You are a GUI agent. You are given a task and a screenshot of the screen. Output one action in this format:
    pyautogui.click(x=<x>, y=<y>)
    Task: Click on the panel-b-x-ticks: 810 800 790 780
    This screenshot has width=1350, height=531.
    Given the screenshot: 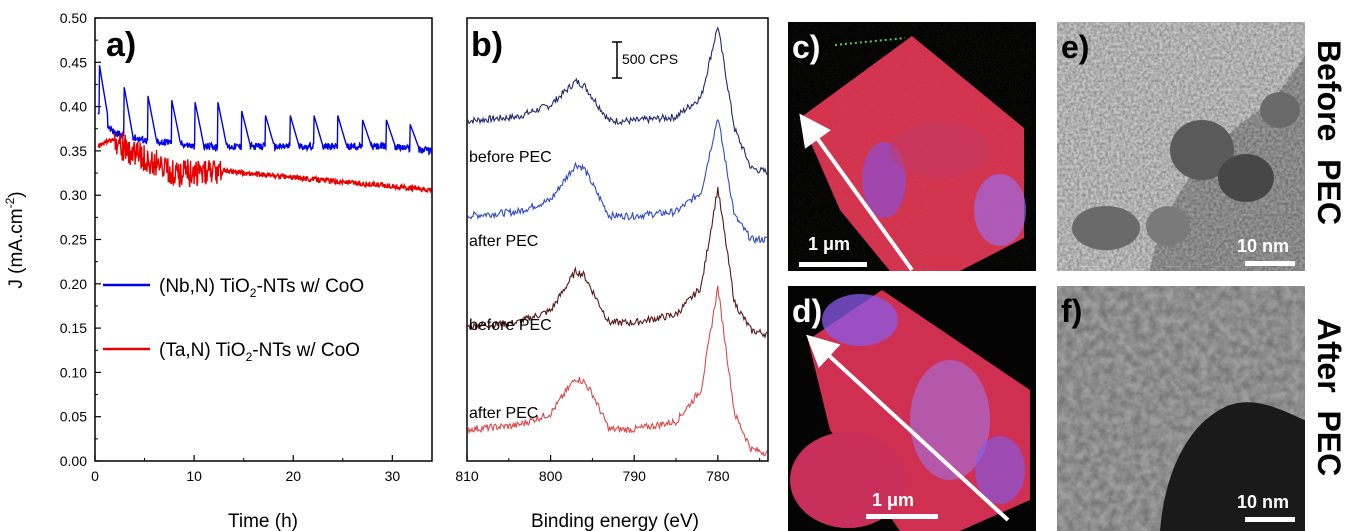 What is the action you would take?
    pyautogui.click(x=608, y=469)
    